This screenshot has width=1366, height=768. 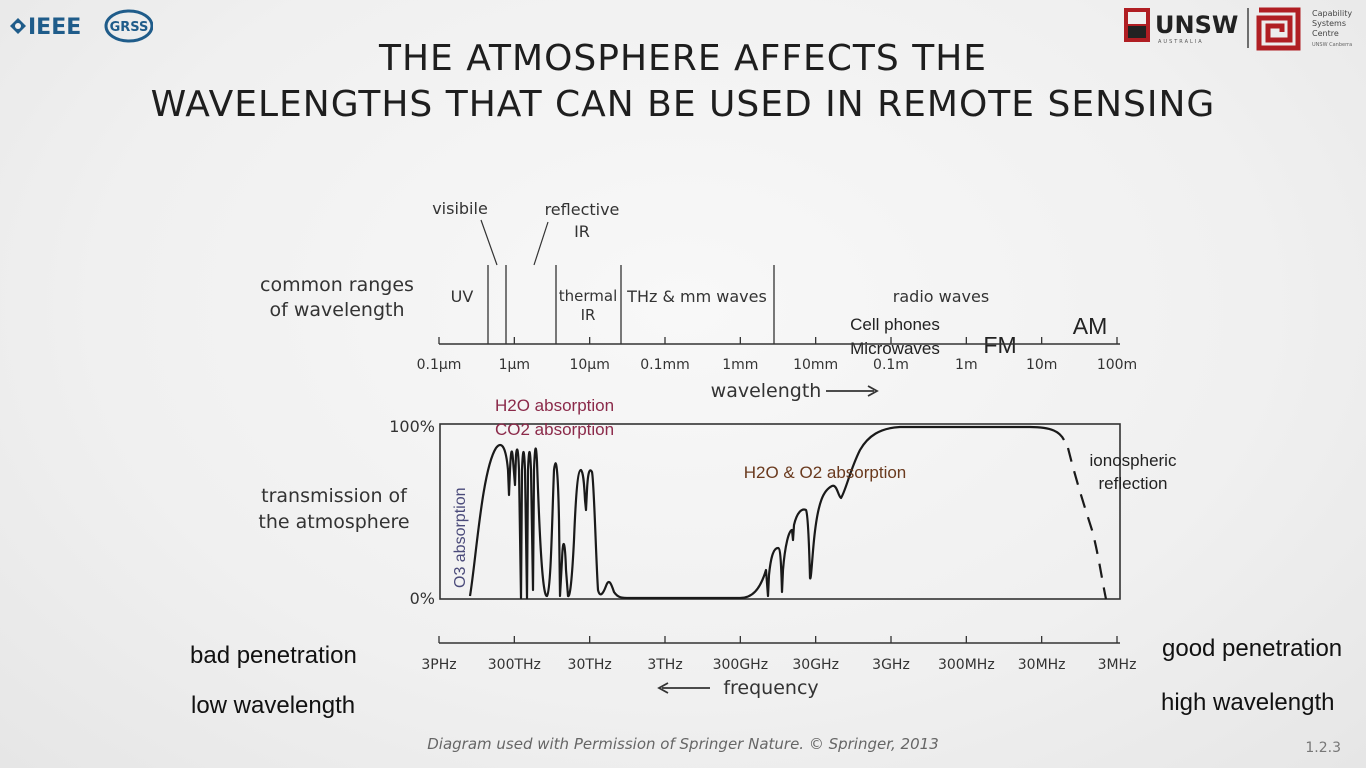 What do you see at coordinates (891, 665) in the screenshot?
I see `frequency-tick-label: 3GHz` at bounding box center [891, 665].